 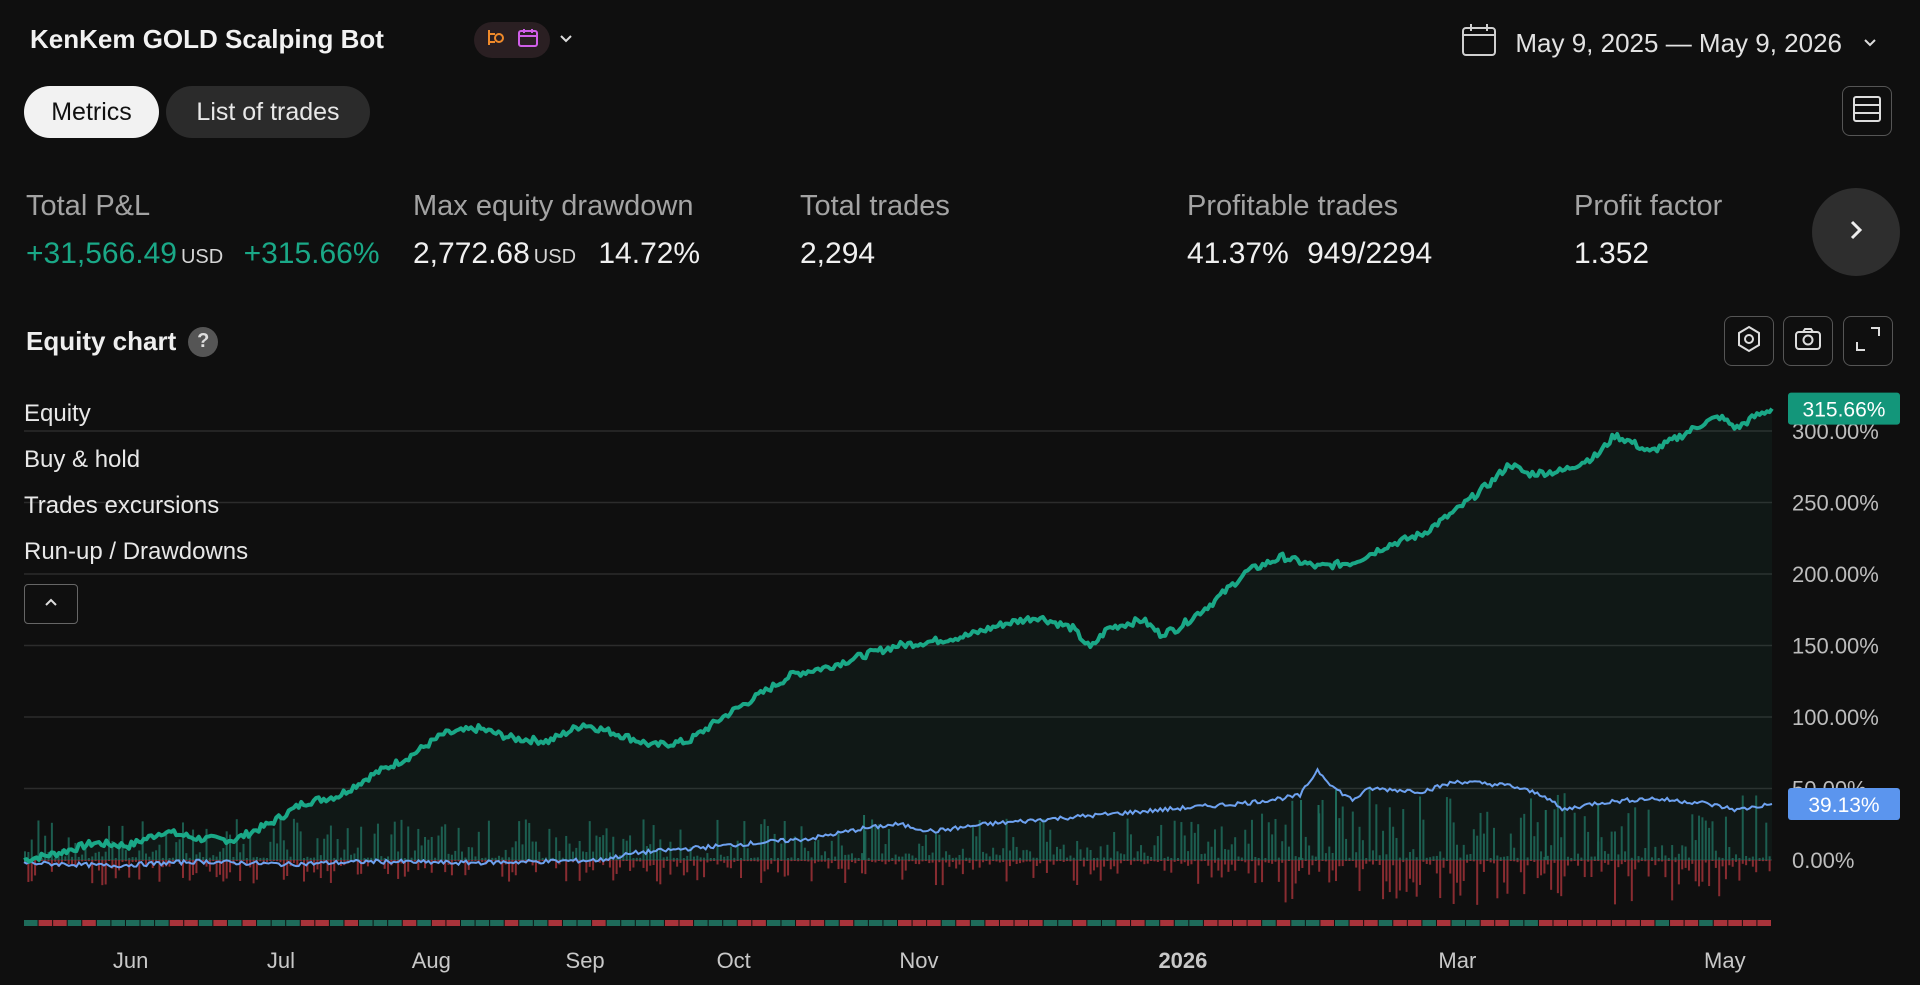 I want to click on help-icon: ?, so click(x=203, y=341).